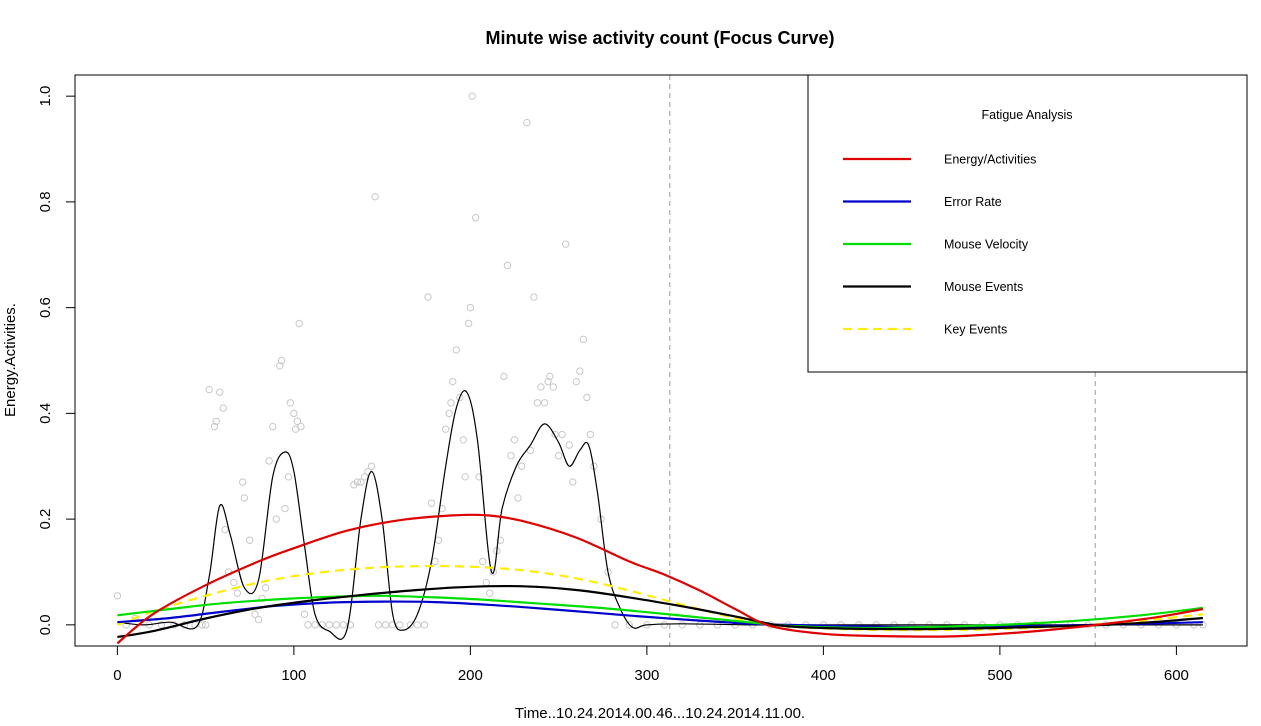  What do you see at coordinates (975, 330) in the screenshot?
I see `legend-label-4: Key Events` at bounding box center [975, 330].